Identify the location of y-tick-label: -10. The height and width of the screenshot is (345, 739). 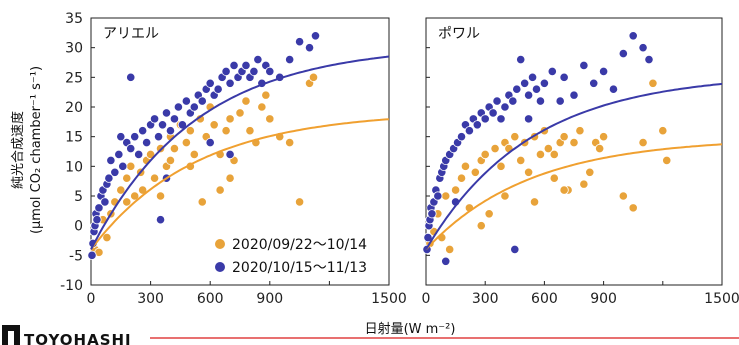
(71, 286).